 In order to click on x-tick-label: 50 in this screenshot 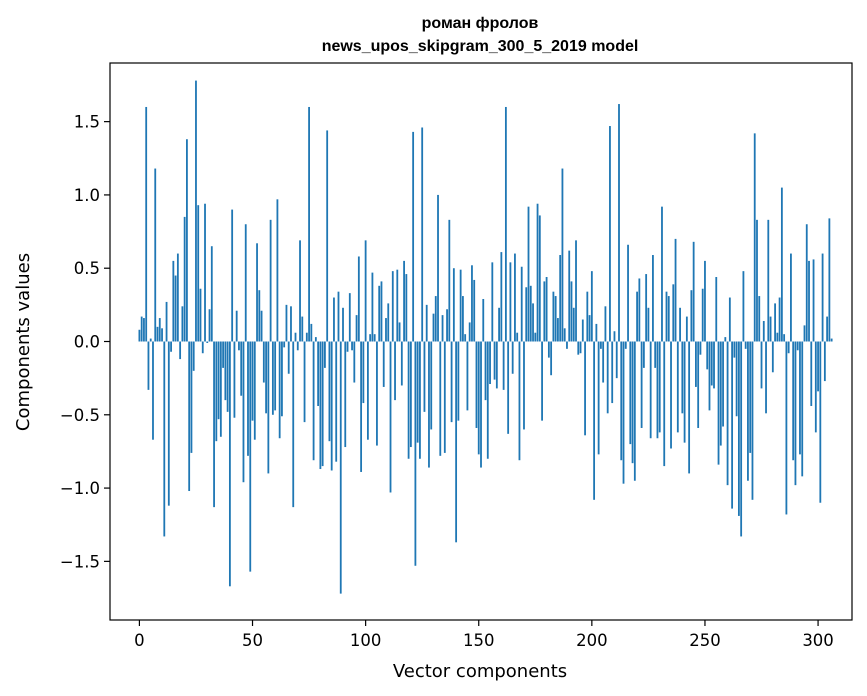, I will do `click(252, 640)`.